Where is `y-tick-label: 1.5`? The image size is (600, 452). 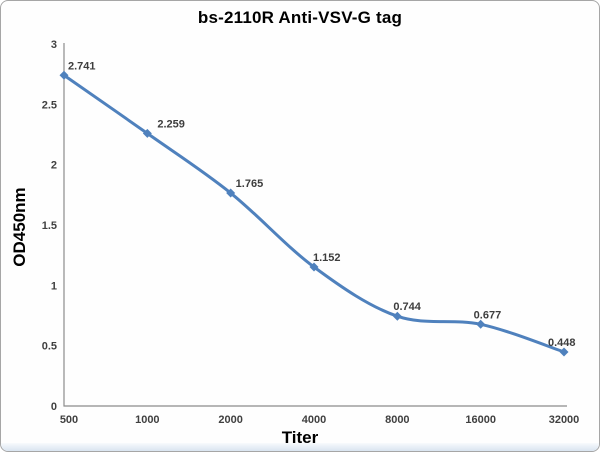 y-tick-label: 1.5 is located at coordinates (49, 226).